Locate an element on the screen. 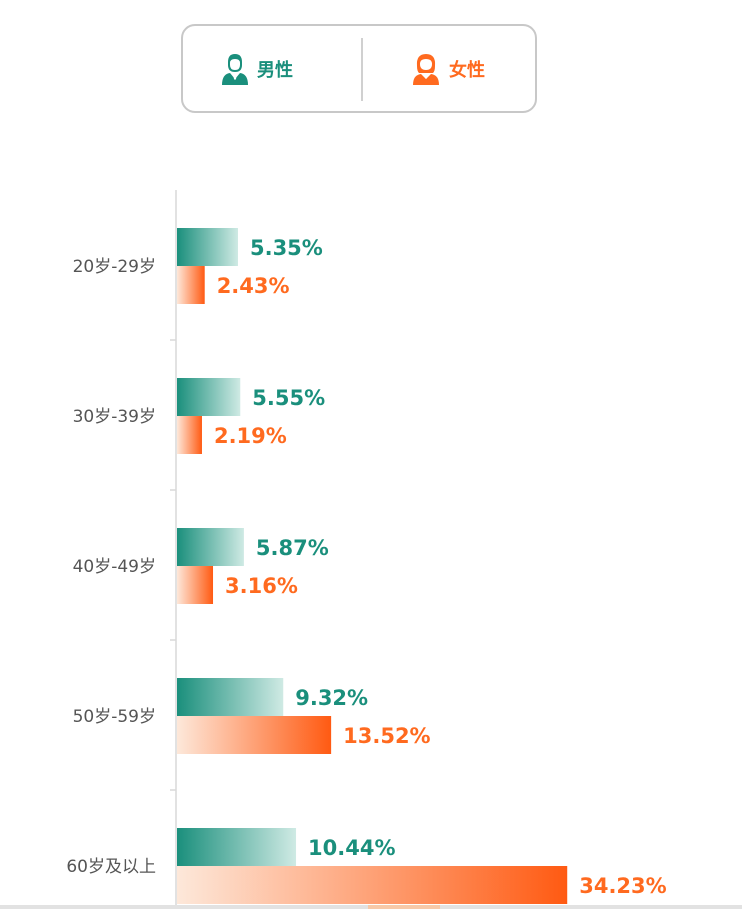 The width and height of the screenshot is (742, 909). data-label-male: 9.32% is located at coordinates (331, 698).